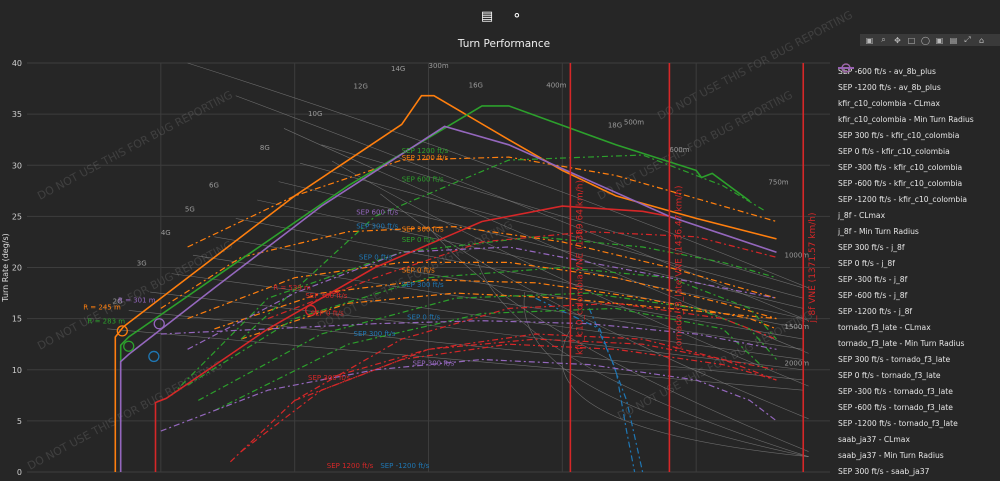 The height and width of the screenshot is (481, 1000). What do you see at coordinates (901, 343) in the screenshot?
I see `legend-label: tornado_f3_late - Min Turn Radius` at bounding box center [901, 343].